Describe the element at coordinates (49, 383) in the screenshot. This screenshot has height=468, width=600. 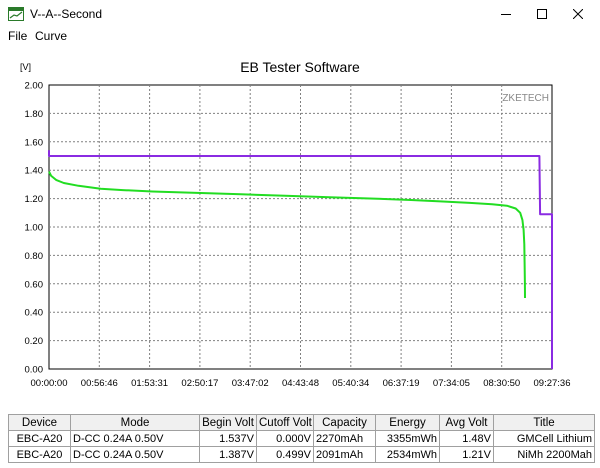
I see `x-tick-label: 00:00:00` at that location.